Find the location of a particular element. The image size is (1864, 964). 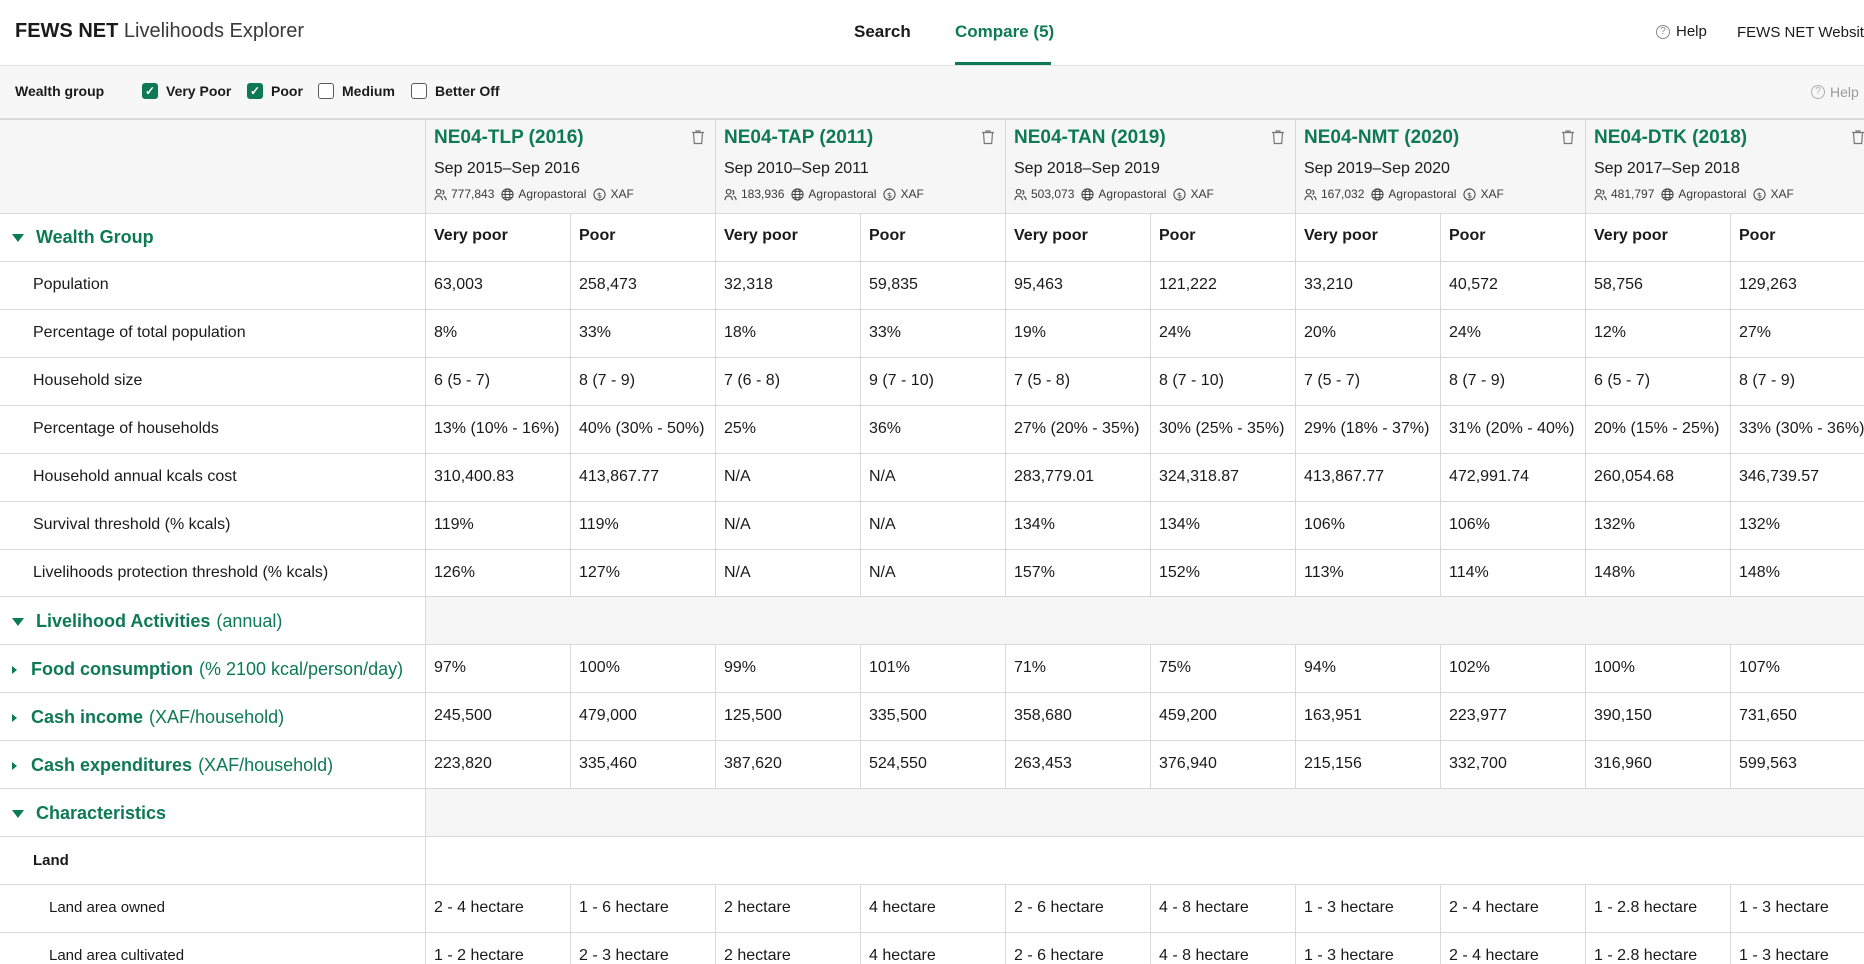

table-cell: 113% is located at coordinates (1324, 572).